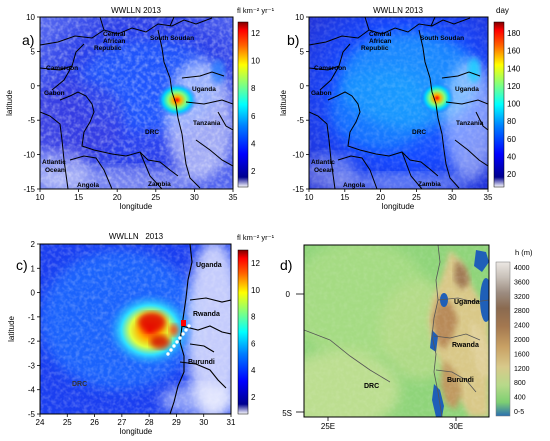 Image resolution: width=550 pixels, height=441 pixels. Describe the element at coordinates (200, 329) in the screenshot. I see `panel-c-country-boundaries` at that location.